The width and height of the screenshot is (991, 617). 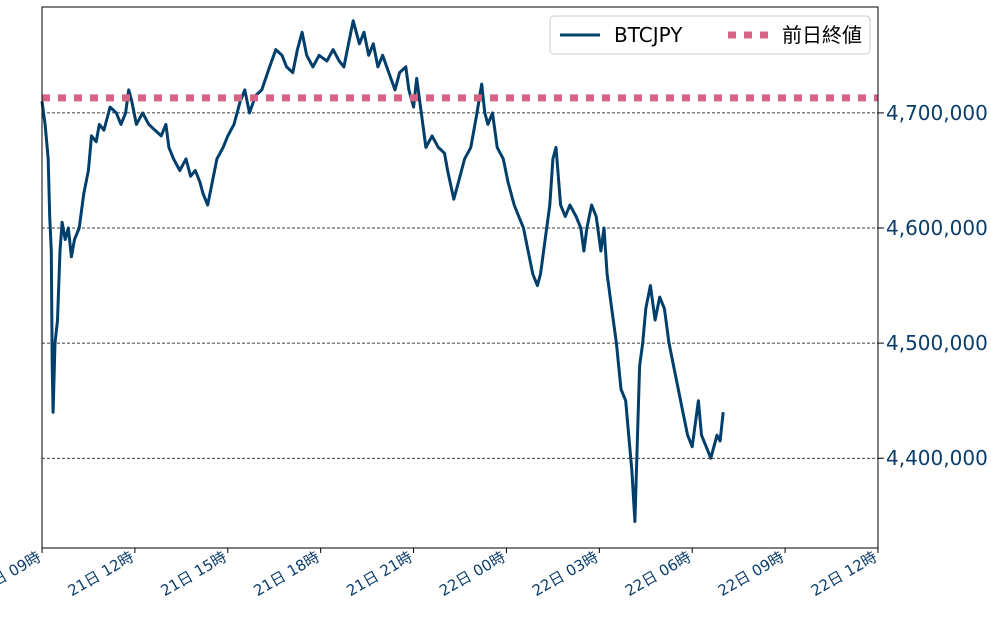 What do you see at coordinates (937, 113) in the screenshot?
I see `y-tick-label: 4,700,000` at bounding box center [937, 113].